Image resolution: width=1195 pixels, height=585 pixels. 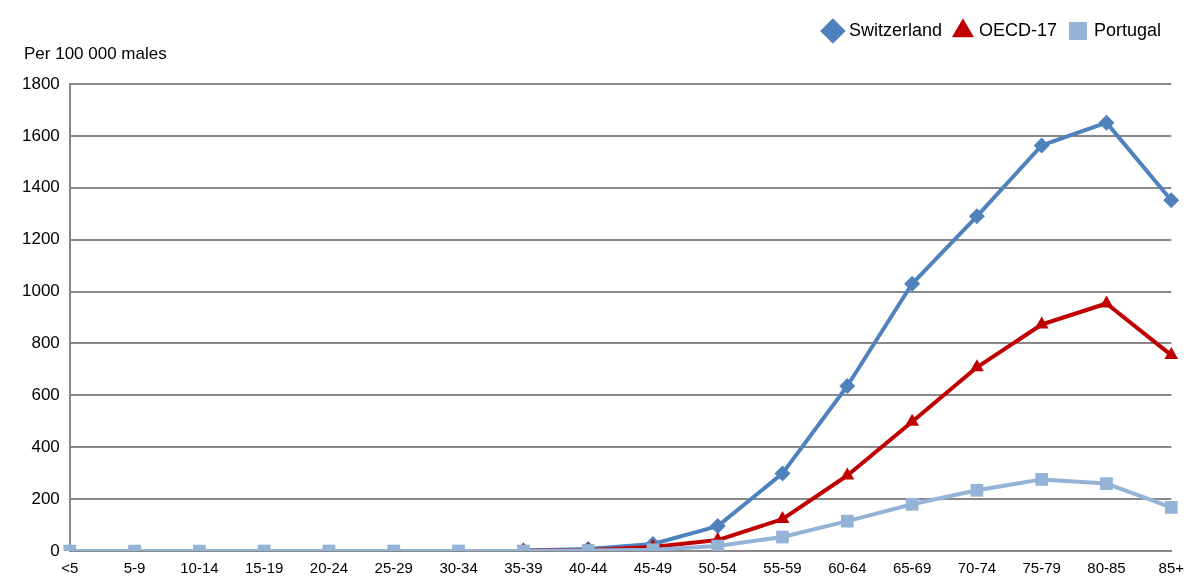 I want to click on x-tick-label: 65-69, so click(x=912, y=568).